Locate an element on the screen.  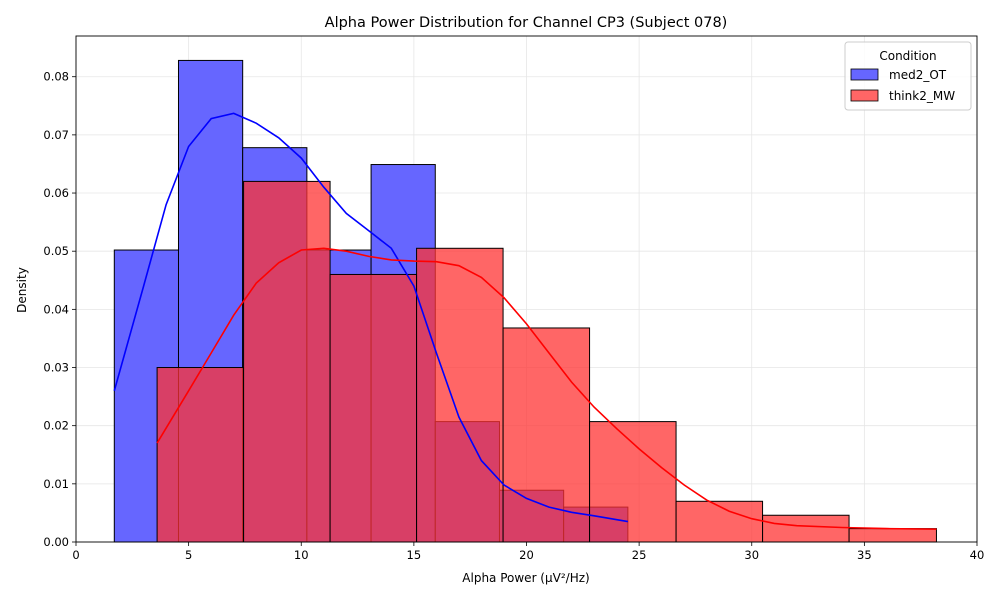
x-tick-label: 30 is located at coordinates (751, 555).